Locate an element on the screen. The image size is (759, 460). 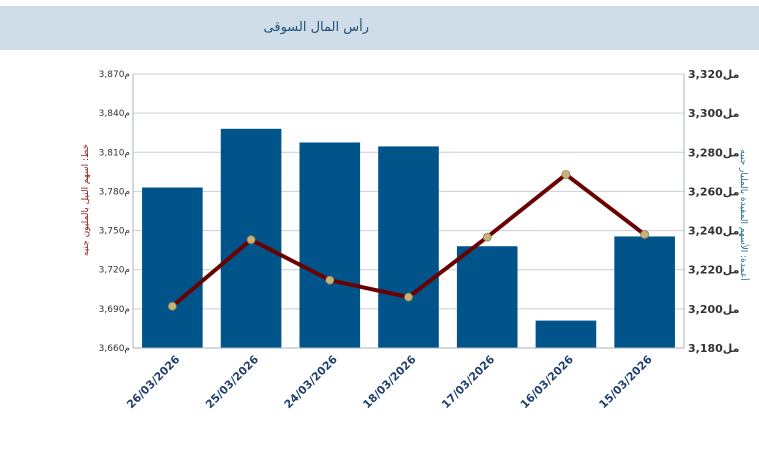
x-tick-label: 25/03/2026 is located at coordinates (232, 382).